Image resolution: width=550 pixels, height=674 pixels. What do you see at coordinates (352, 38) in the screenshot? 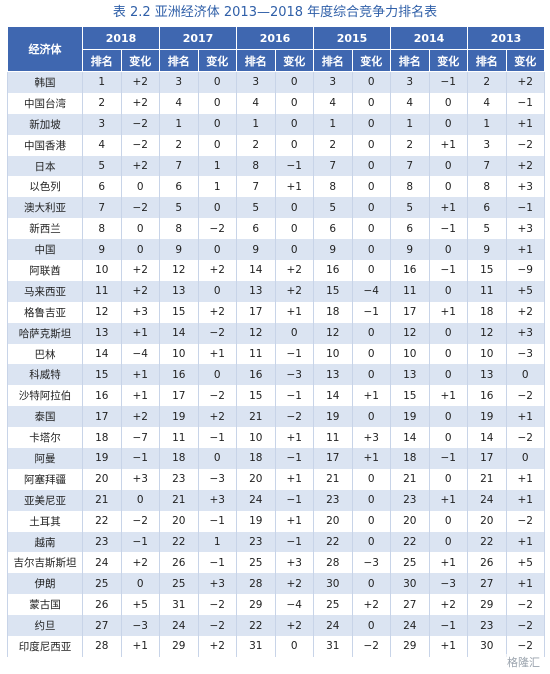
I see `year-header: 2015` at bounding box center [352, 38].